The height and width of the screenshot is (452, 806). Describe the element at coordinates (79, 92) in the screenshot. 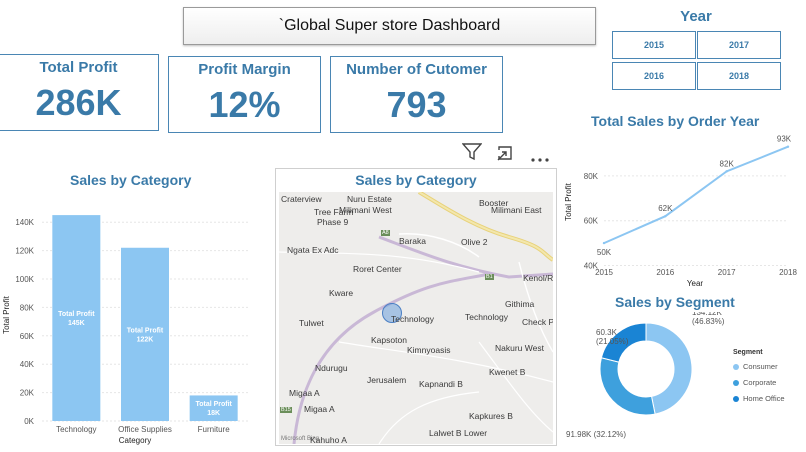

I see `kpi-total-profit: Total Profit 286K` at that location.